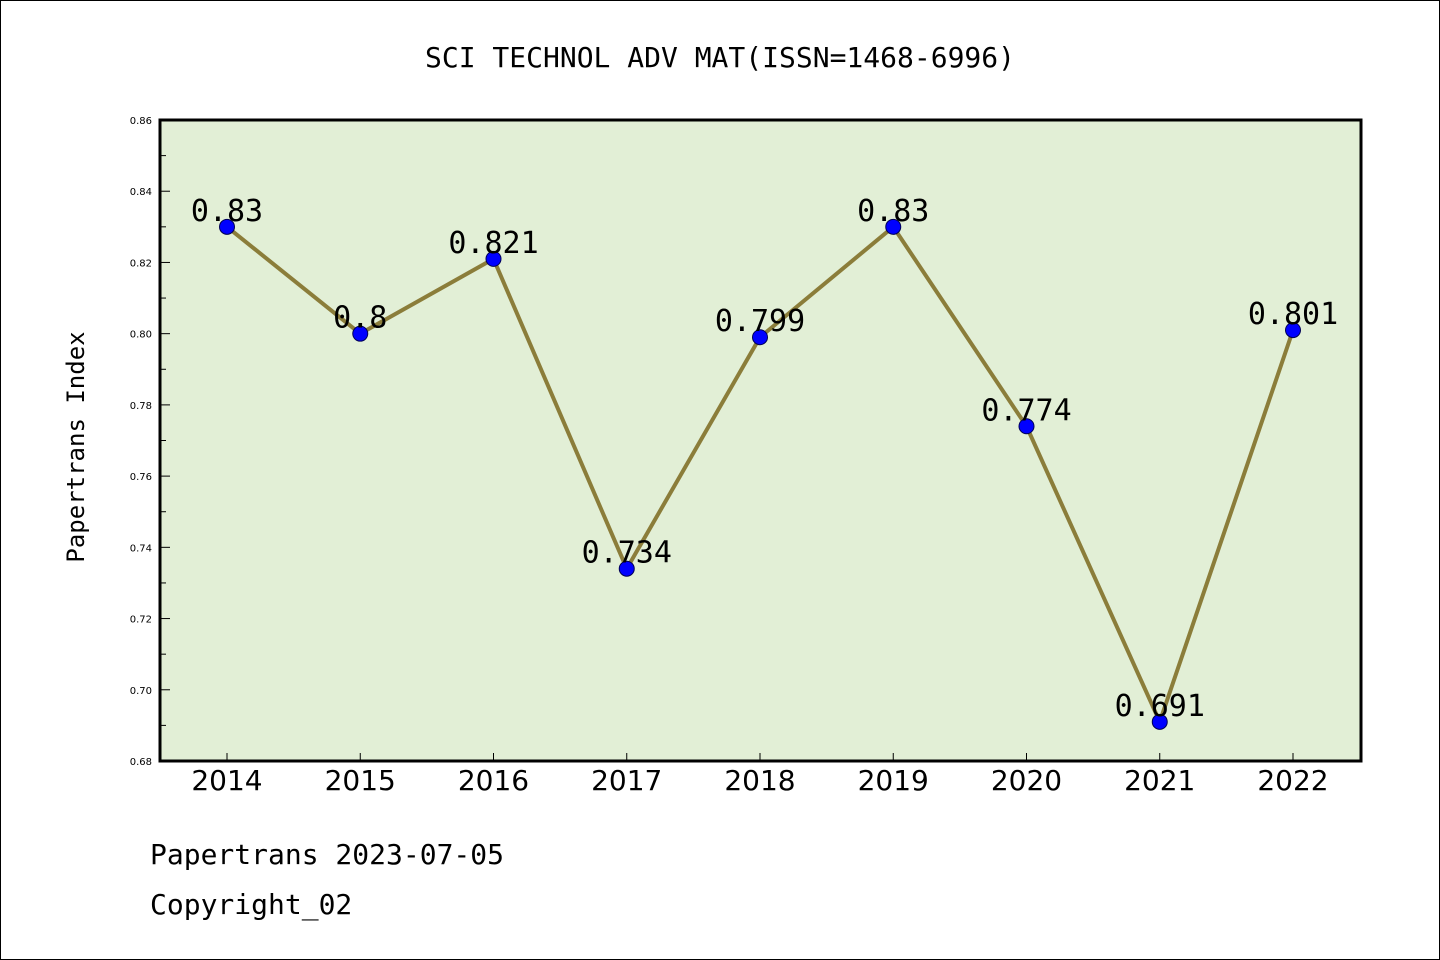 The width and height of the screenshot is (1440, 960). What do you see at coordinates (141, 477) in the screenshot?
I see `y-tick-label: 0.76` at bounding box center [141, 477].